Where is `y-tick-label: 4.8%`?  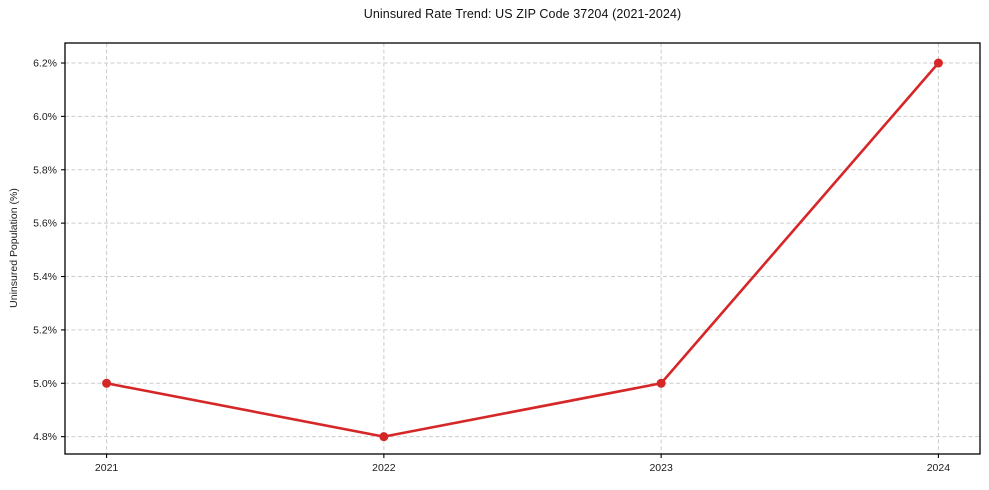 y-tick-label: 4.8% is located at coordinates (45, 437).